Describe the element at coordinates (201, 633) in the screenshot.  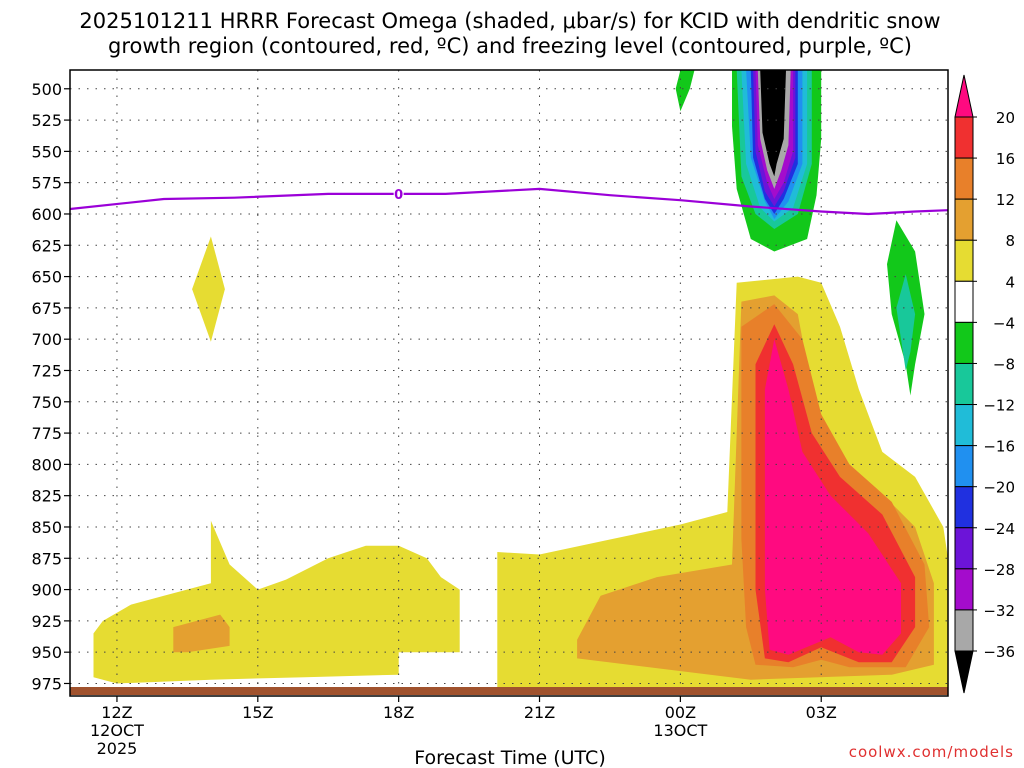
I see `region-upward-motion-low-left-core` at that location.